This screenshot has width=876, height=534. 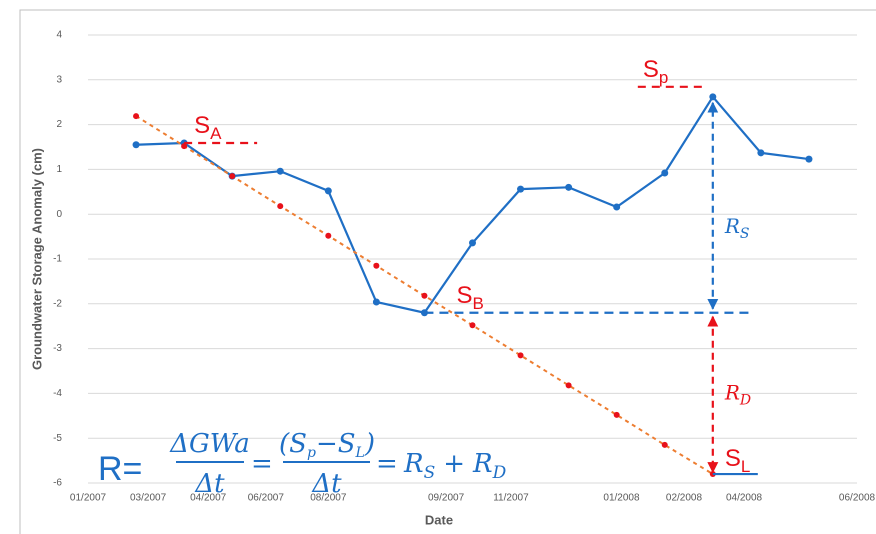 I want to click on formula-sub: D, so click(x=499, y=473).